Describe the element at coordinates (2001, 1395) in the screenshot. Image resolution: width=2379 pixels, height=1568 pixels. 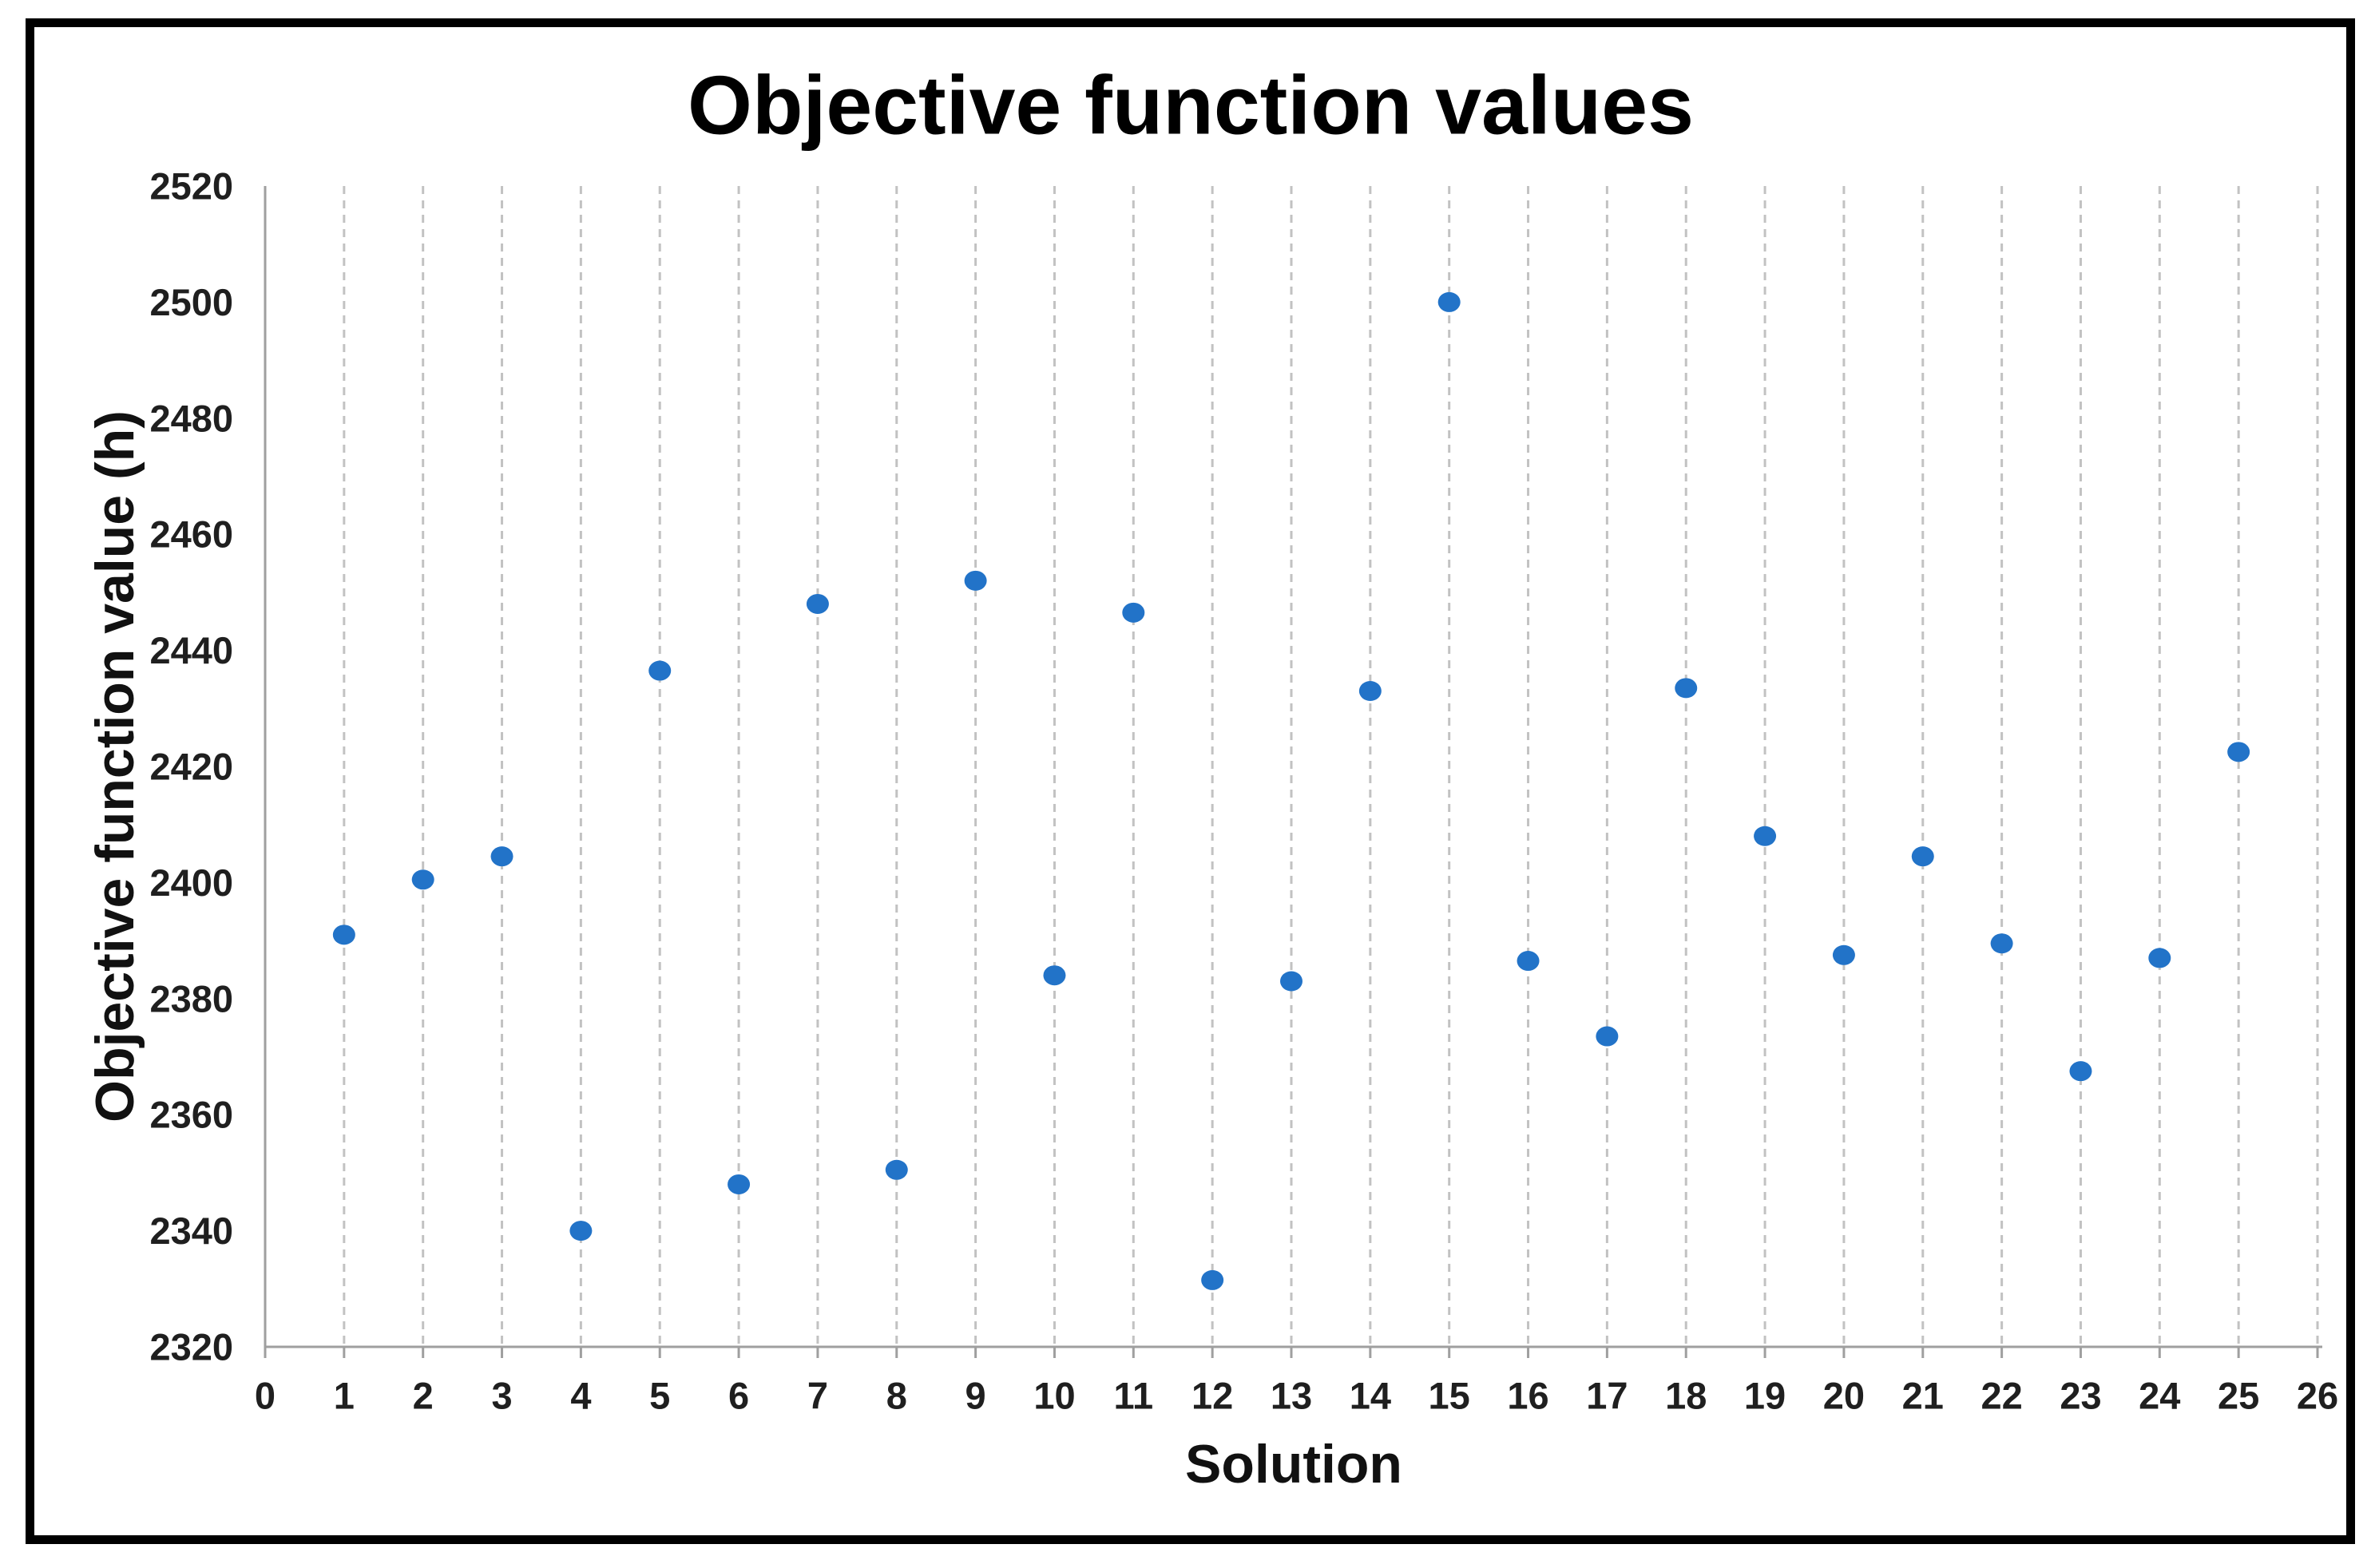
I see `x-tick-label: 22` at that location.